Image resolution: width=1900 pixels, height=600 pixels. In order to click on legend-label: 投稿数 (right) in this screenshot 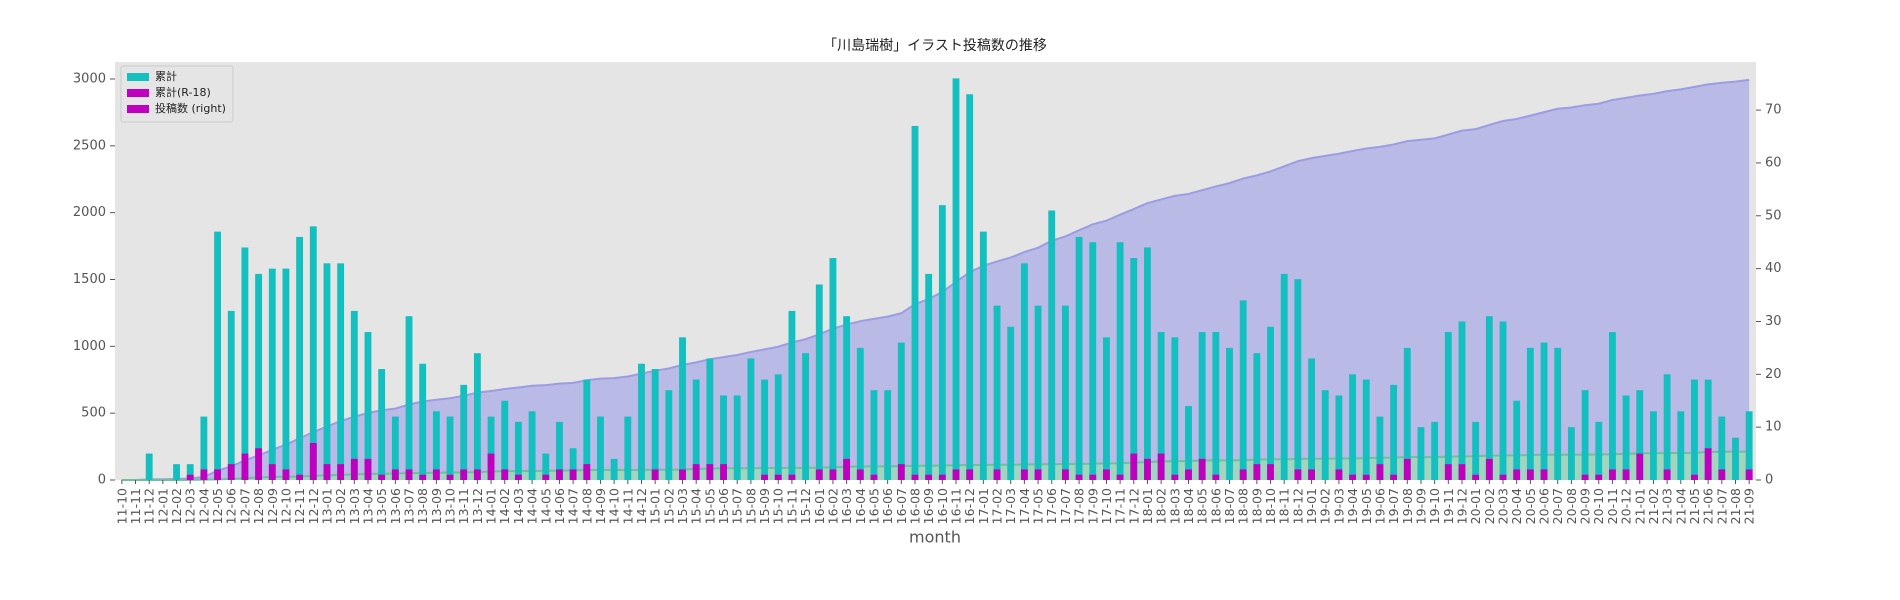, I will do `click(190, 108)`.